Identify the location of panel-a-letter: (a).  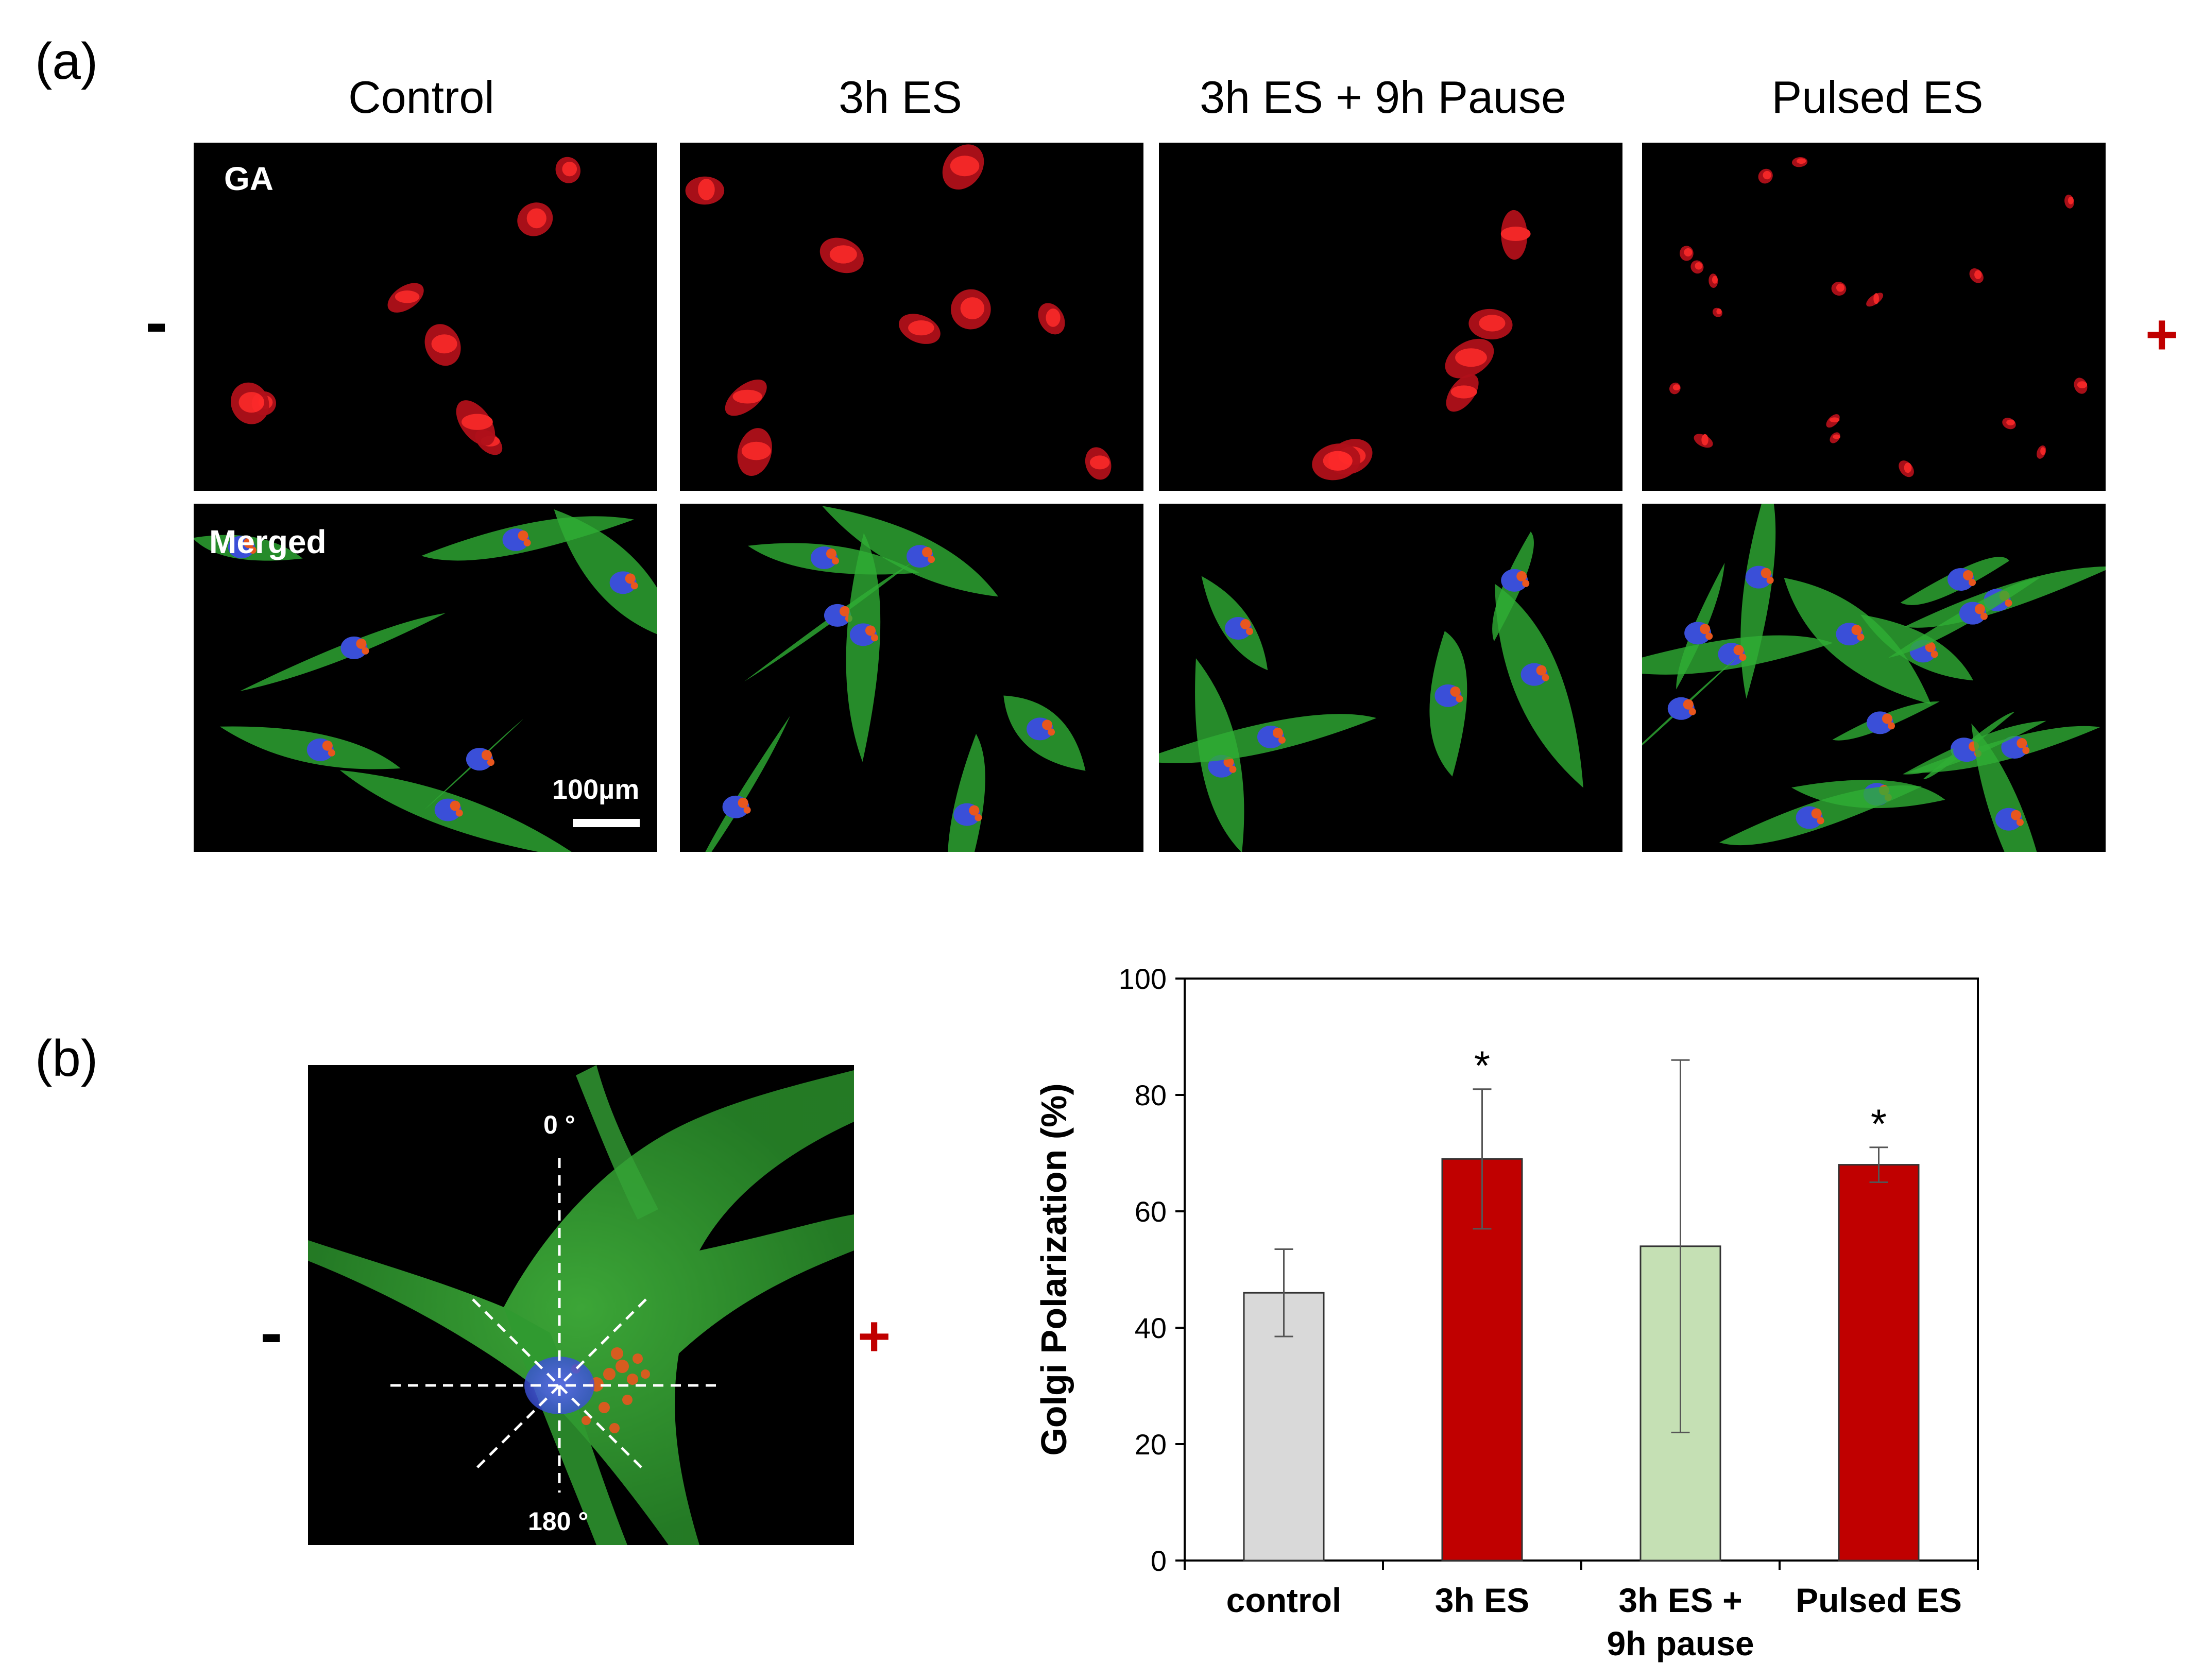
(66, 61).